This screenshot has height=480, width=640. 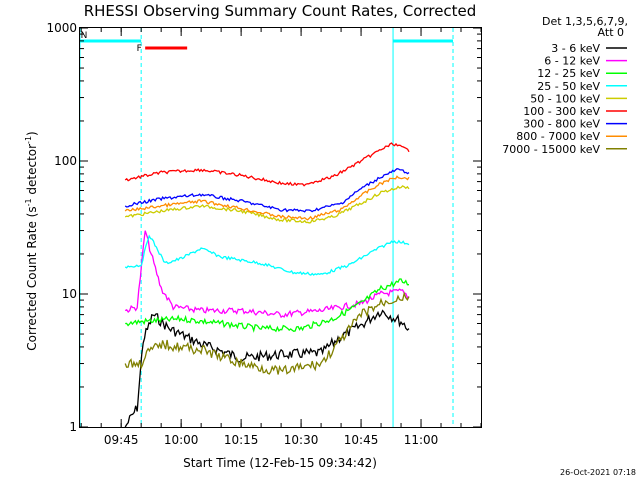 What do you see at coordinates (561, 124) in the screenshot?
I see `legend-label: 300 - 800 keV` at bounding box center [561, 124].